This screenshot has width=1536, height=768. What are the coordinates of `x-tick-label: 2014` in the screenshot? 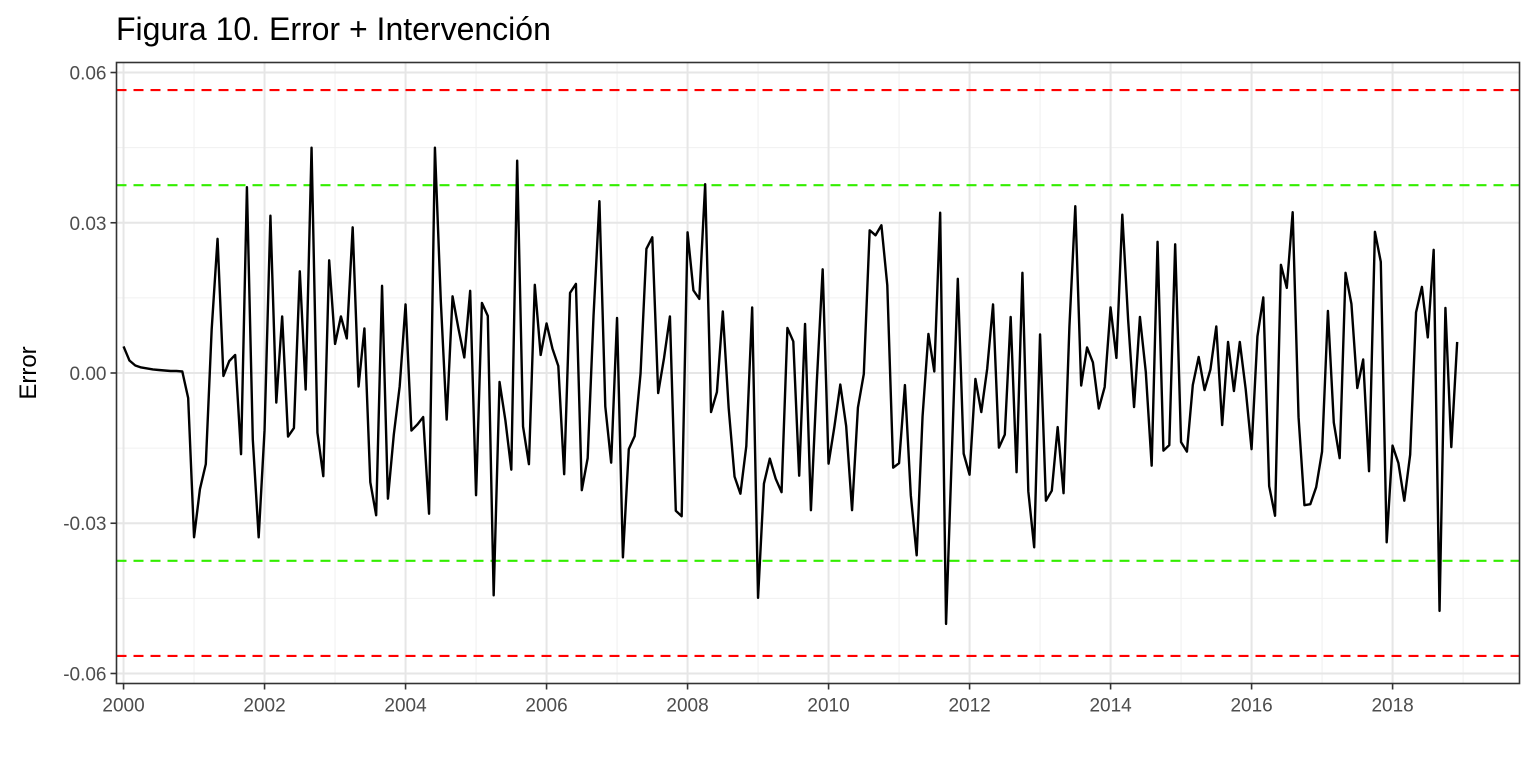 It's located at (1110, 706).